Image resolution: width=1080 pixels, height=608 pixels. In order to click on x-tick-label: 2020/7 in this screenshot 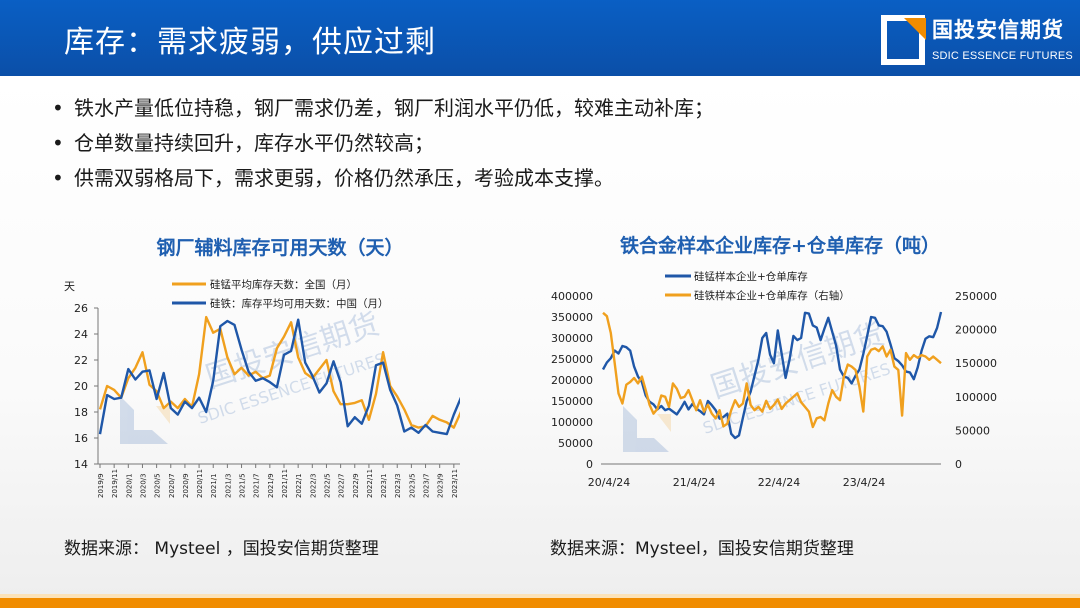, I will do `click(172, 485)`.